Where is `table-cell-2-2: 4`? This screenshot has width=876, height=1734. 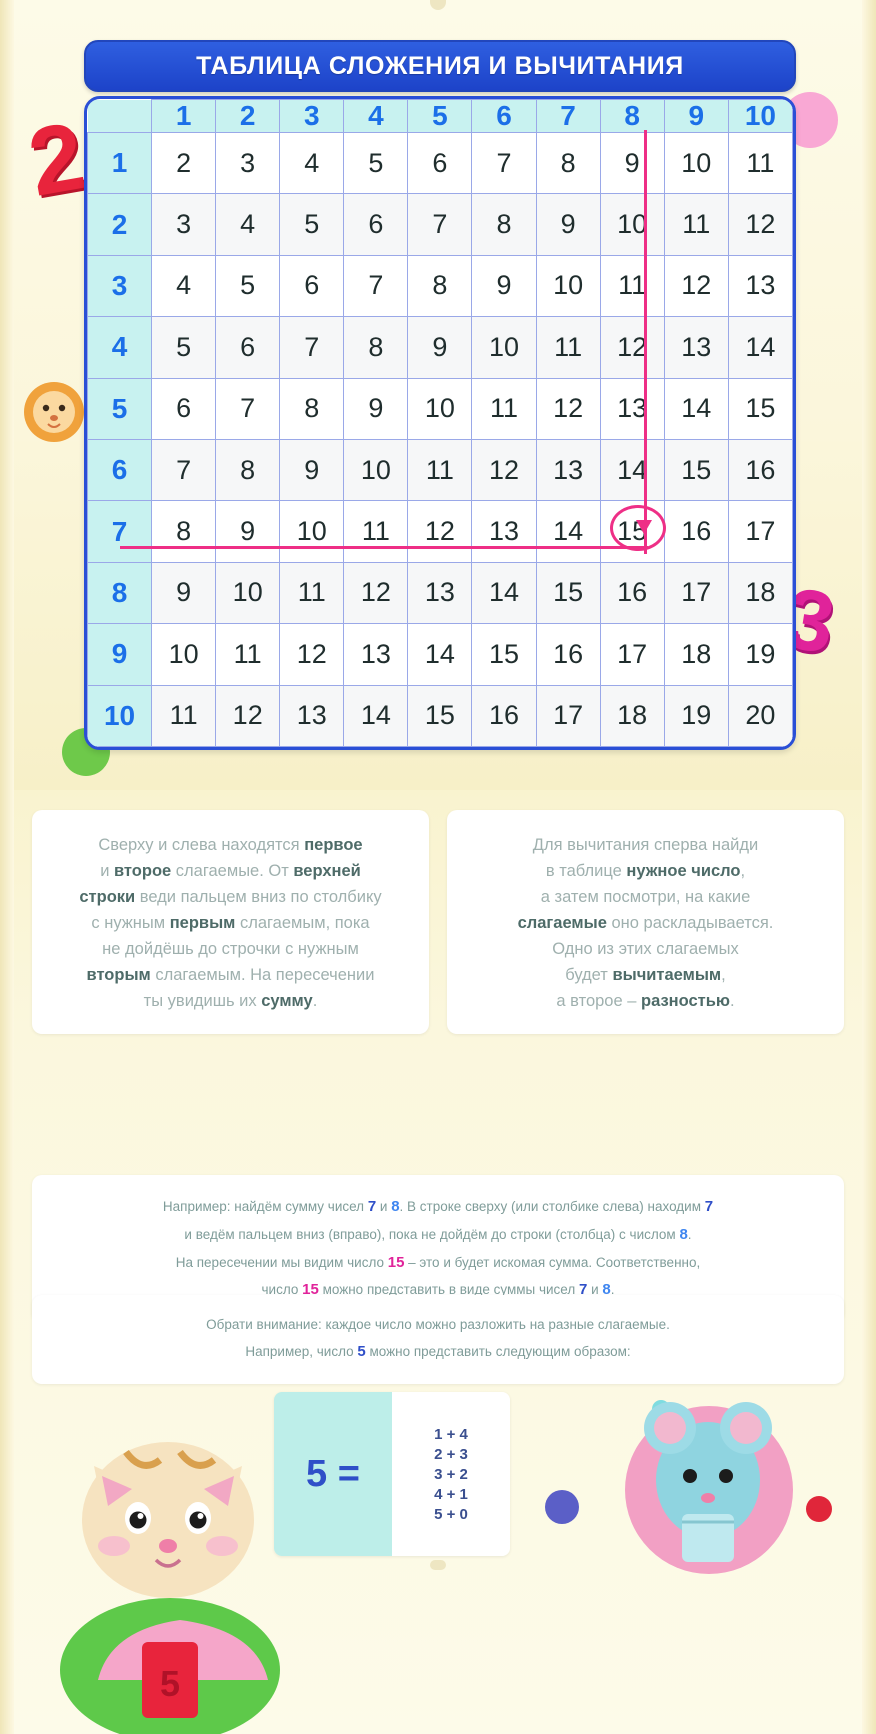
table-cell-2-2: 4 is located at coordinates (248, 224).